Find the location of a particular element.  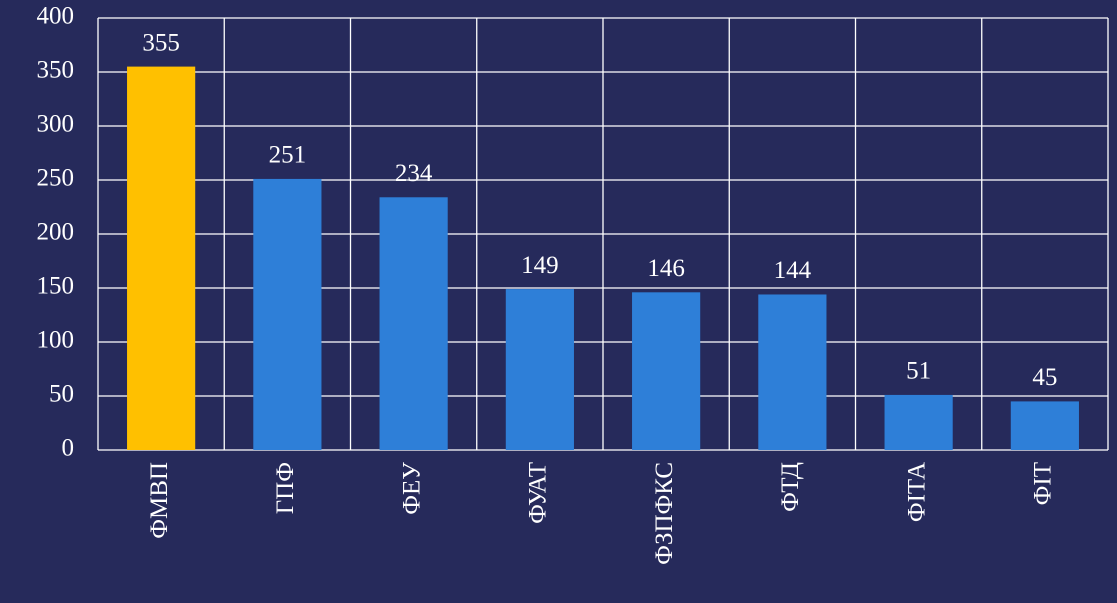

x-tick-label: ГПФ is located at coordinates (285, 488).